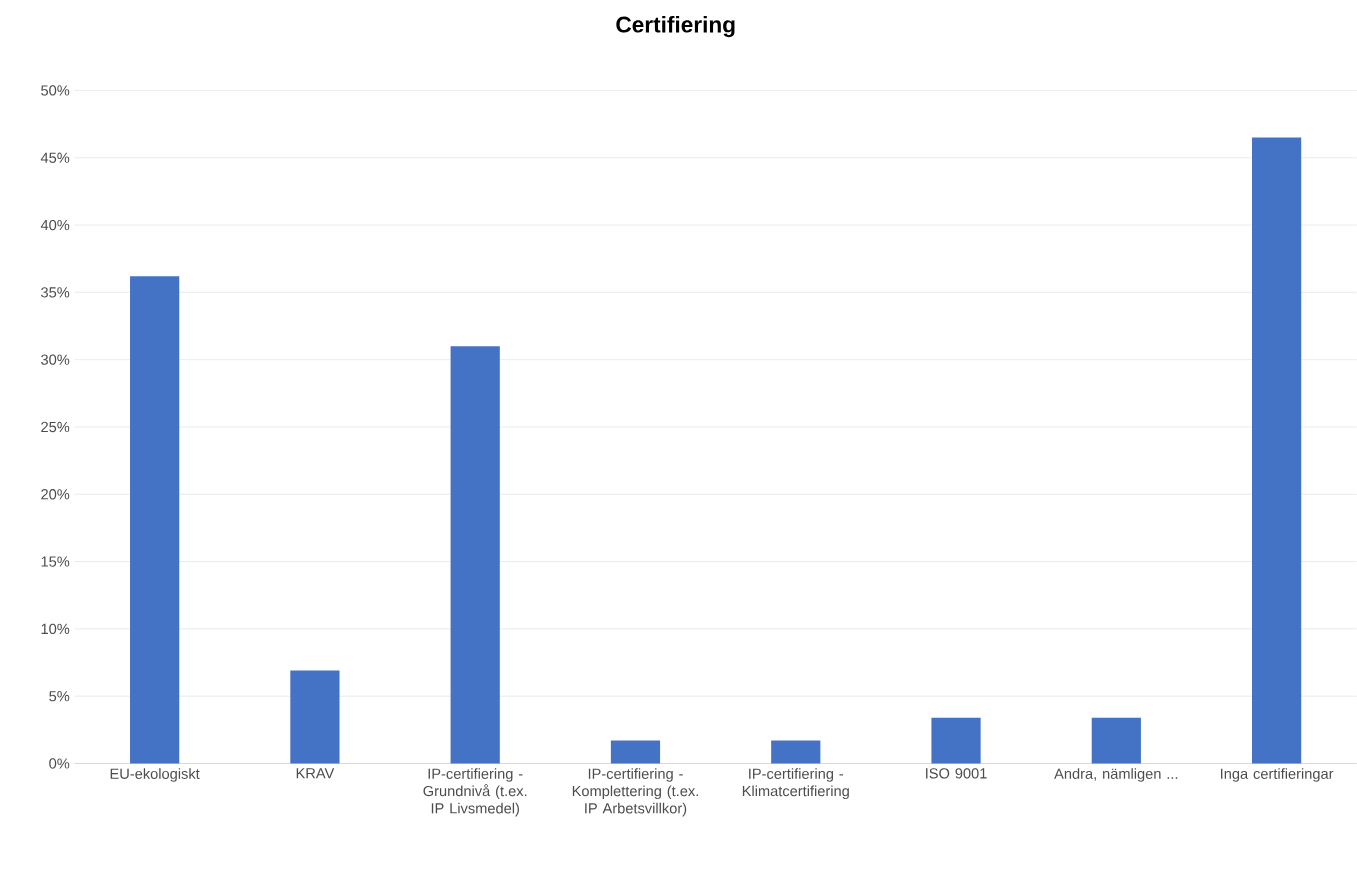 The image size is (1357, 886). What do you see at coordinates (55, 561) in the screenshot?
I see `y-tick-label: 15%` at bounding box center [55, 561].